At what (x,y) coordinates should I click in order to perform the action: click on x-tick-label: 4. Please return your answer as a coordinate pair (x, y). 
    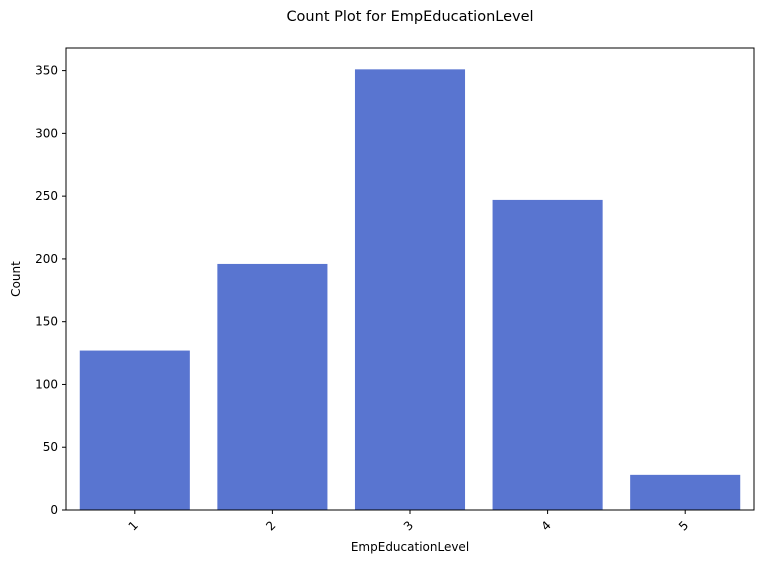
    Looking at the image, I should click on (545, 525).